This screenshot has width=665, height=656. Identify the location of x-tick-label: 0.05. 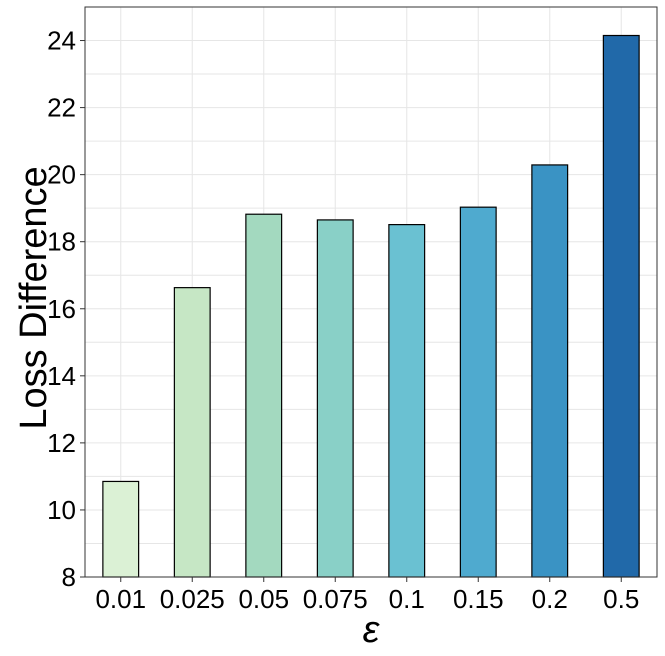
(263, 599).